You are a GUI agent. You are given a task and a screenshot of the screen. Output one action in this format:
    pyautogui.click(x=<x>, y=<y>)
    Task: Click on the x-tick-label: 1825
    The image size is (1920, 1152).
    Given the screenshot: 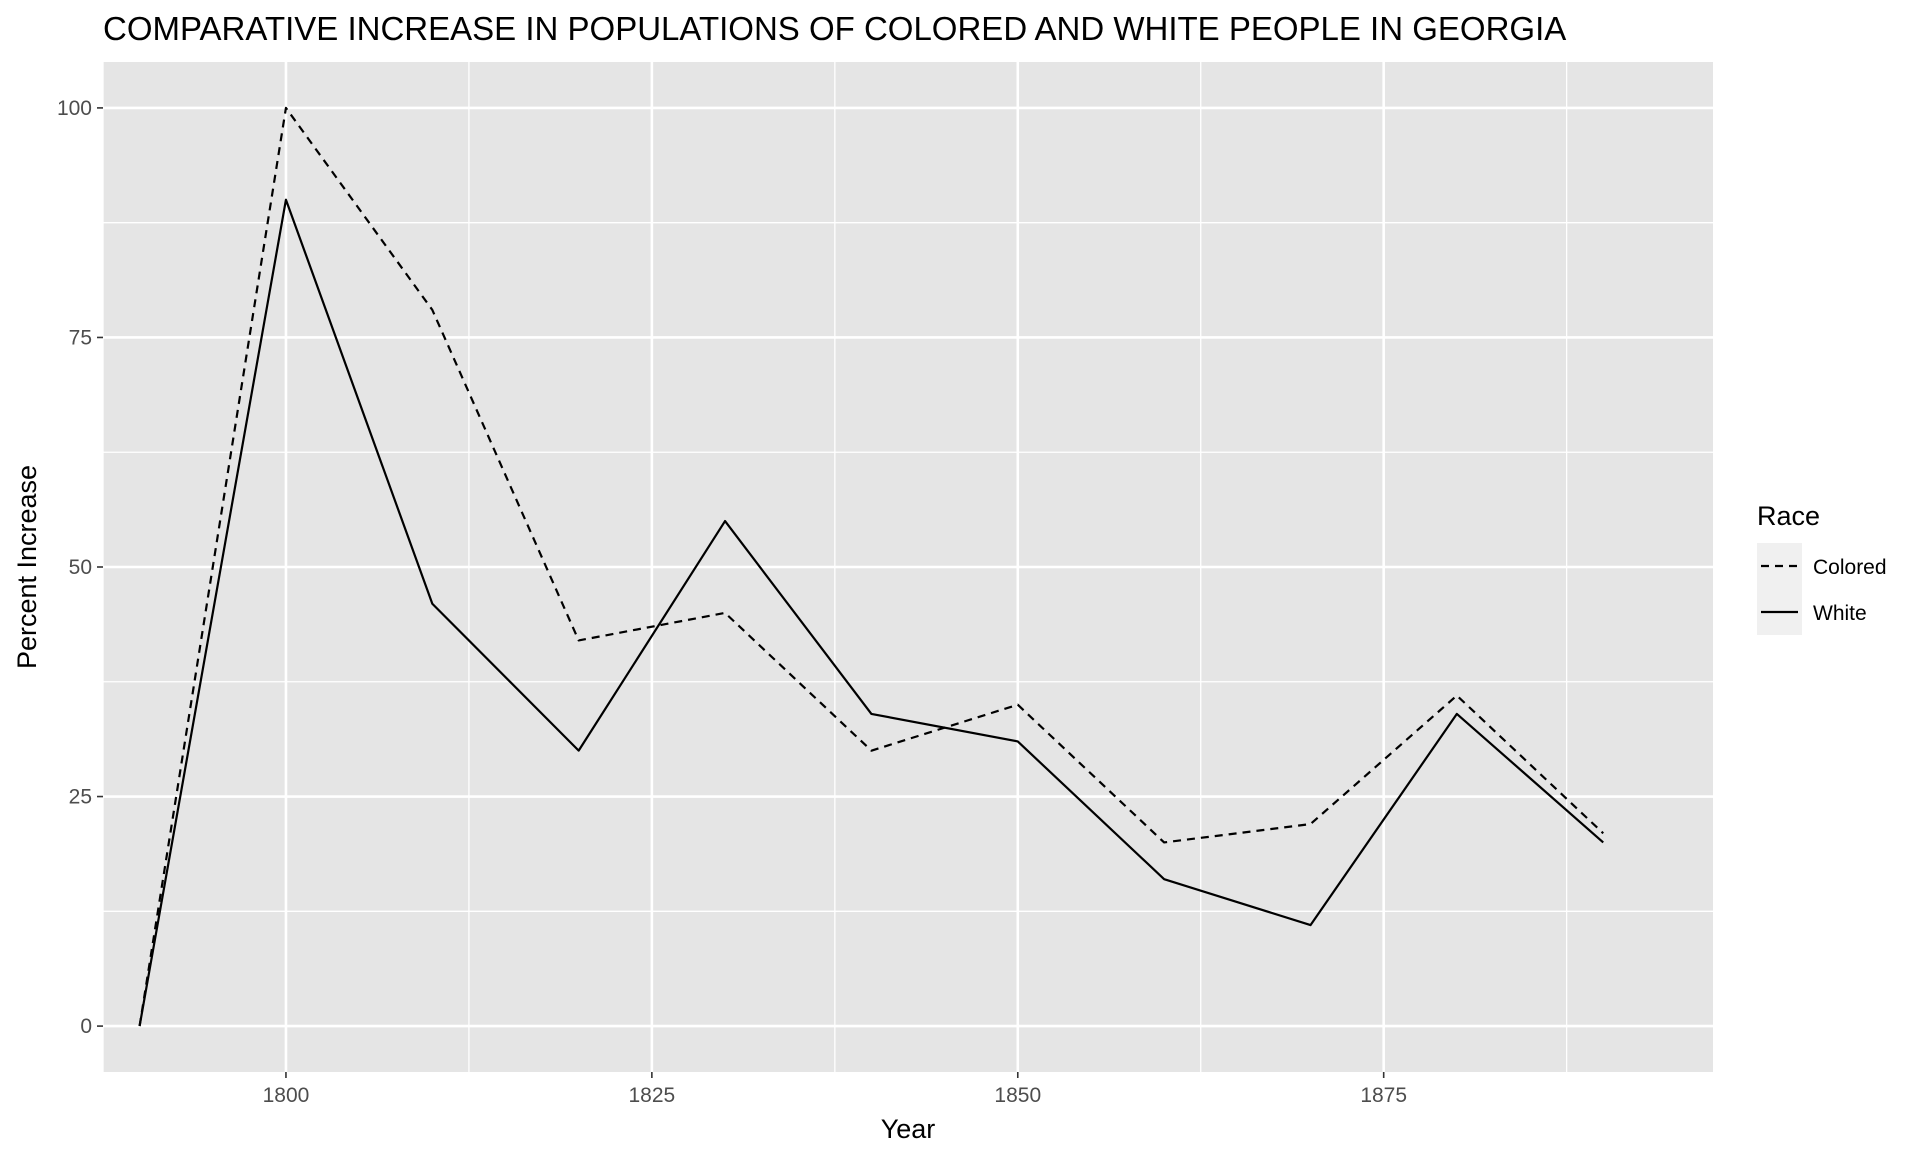 What is the action you would take?
    pyautogui.click(x=652, y=1095)
    